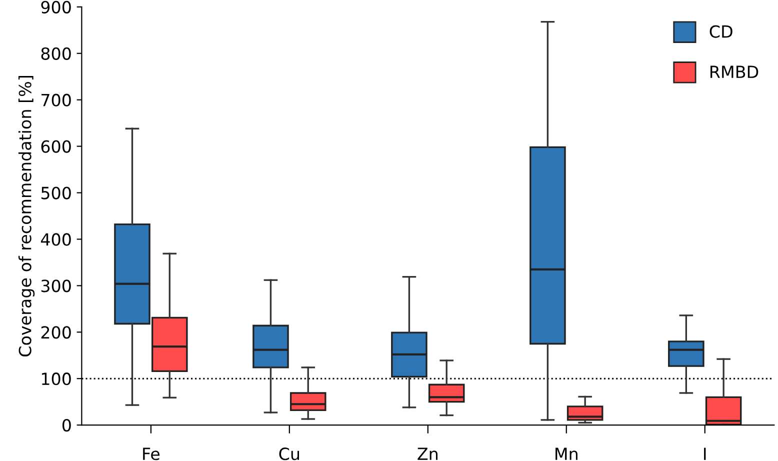 This screenshot has height=461, width=778. What do you see at coordinates (56, 193) in the screenshot?
I see `y-tick-label: 500` at bounding box center [56, 193].